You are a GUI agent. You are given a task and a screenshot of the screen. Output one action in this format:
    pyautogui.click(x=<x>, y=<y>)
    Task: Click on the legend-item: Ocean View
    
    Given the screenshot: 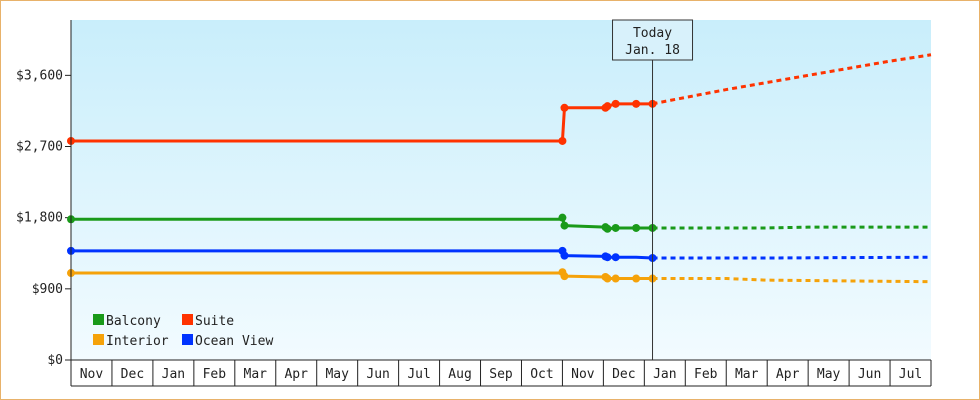 What is the action you would take?
    pyautogui.click(x=227, y=341)
    